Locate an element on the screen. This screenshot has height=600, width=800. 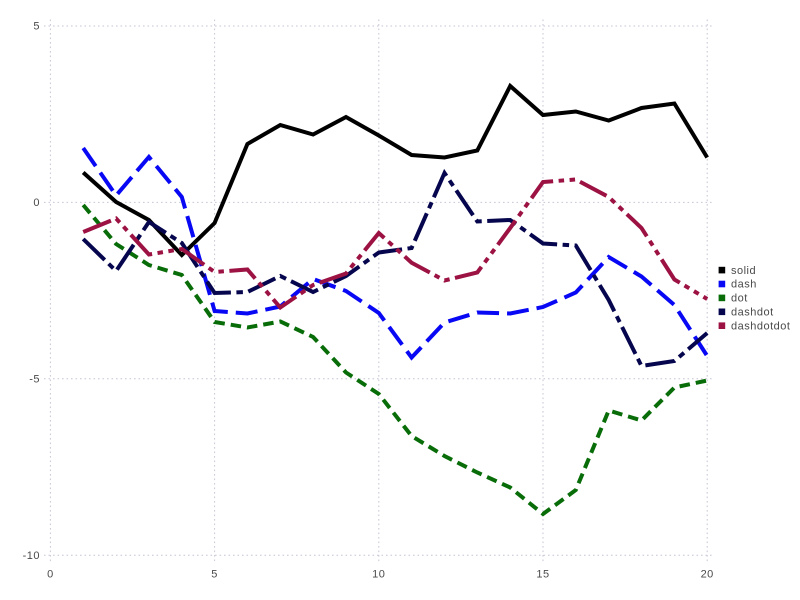
svg-text: 10 is located at coordinates (378, 575).